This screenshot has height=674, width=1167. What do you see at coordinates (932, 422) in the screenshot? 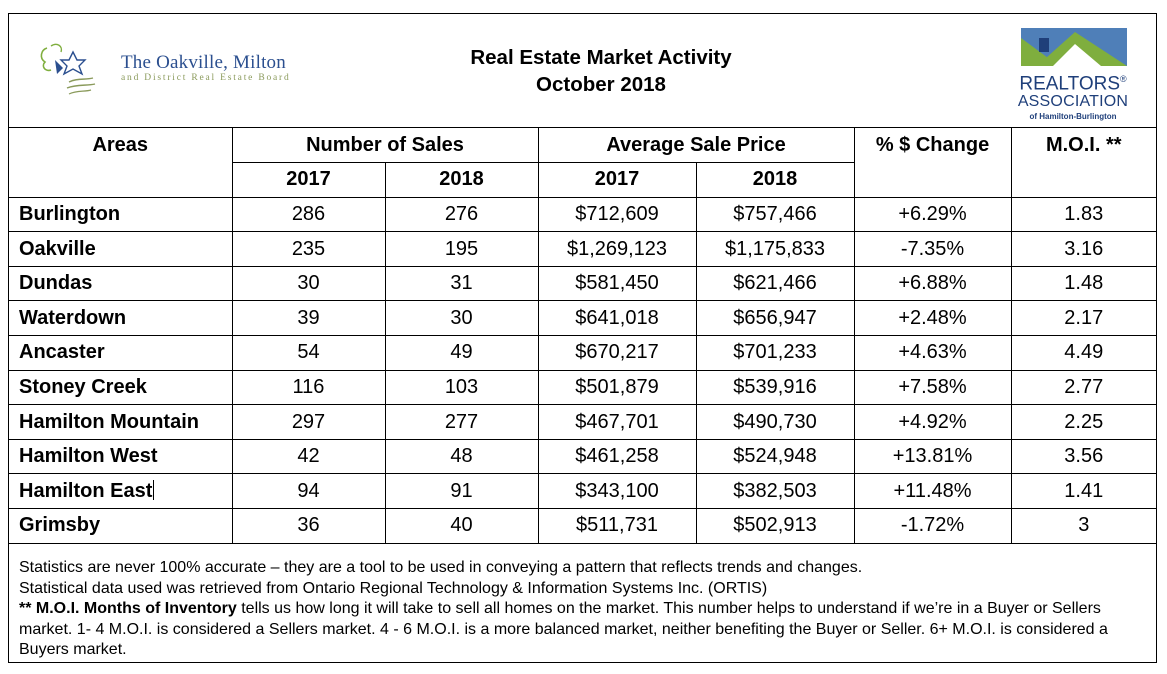
I see `percent-change: +4.92%` at bounding box center [932, 422].